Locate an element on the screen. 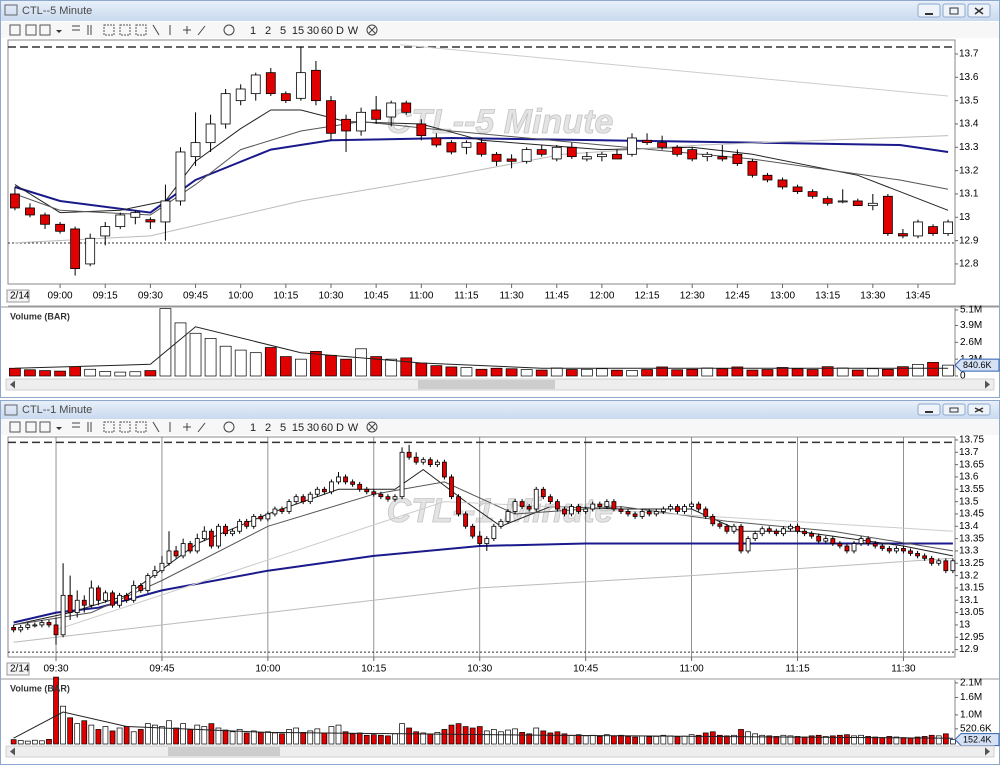 The image size is (1000, 765). scrollbar is located at coordinates (500, 751).